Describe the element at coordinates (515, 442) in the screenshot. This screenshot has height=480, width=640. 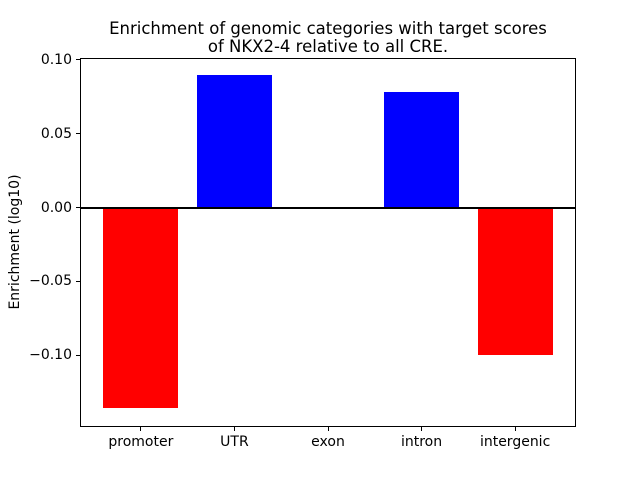
I see `x-tick-label-intergenic: intergenic` at that location.